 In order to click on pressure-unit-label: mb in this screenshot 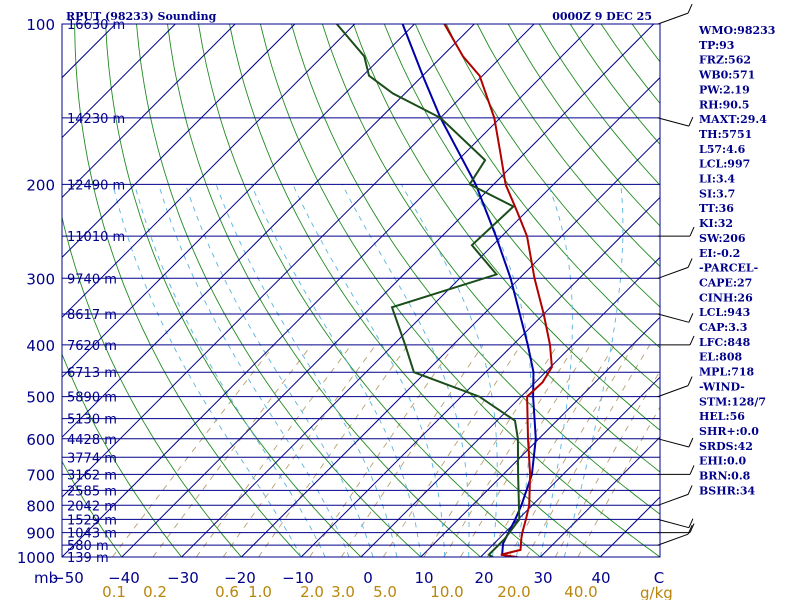, I will do `click(46, 578)`.